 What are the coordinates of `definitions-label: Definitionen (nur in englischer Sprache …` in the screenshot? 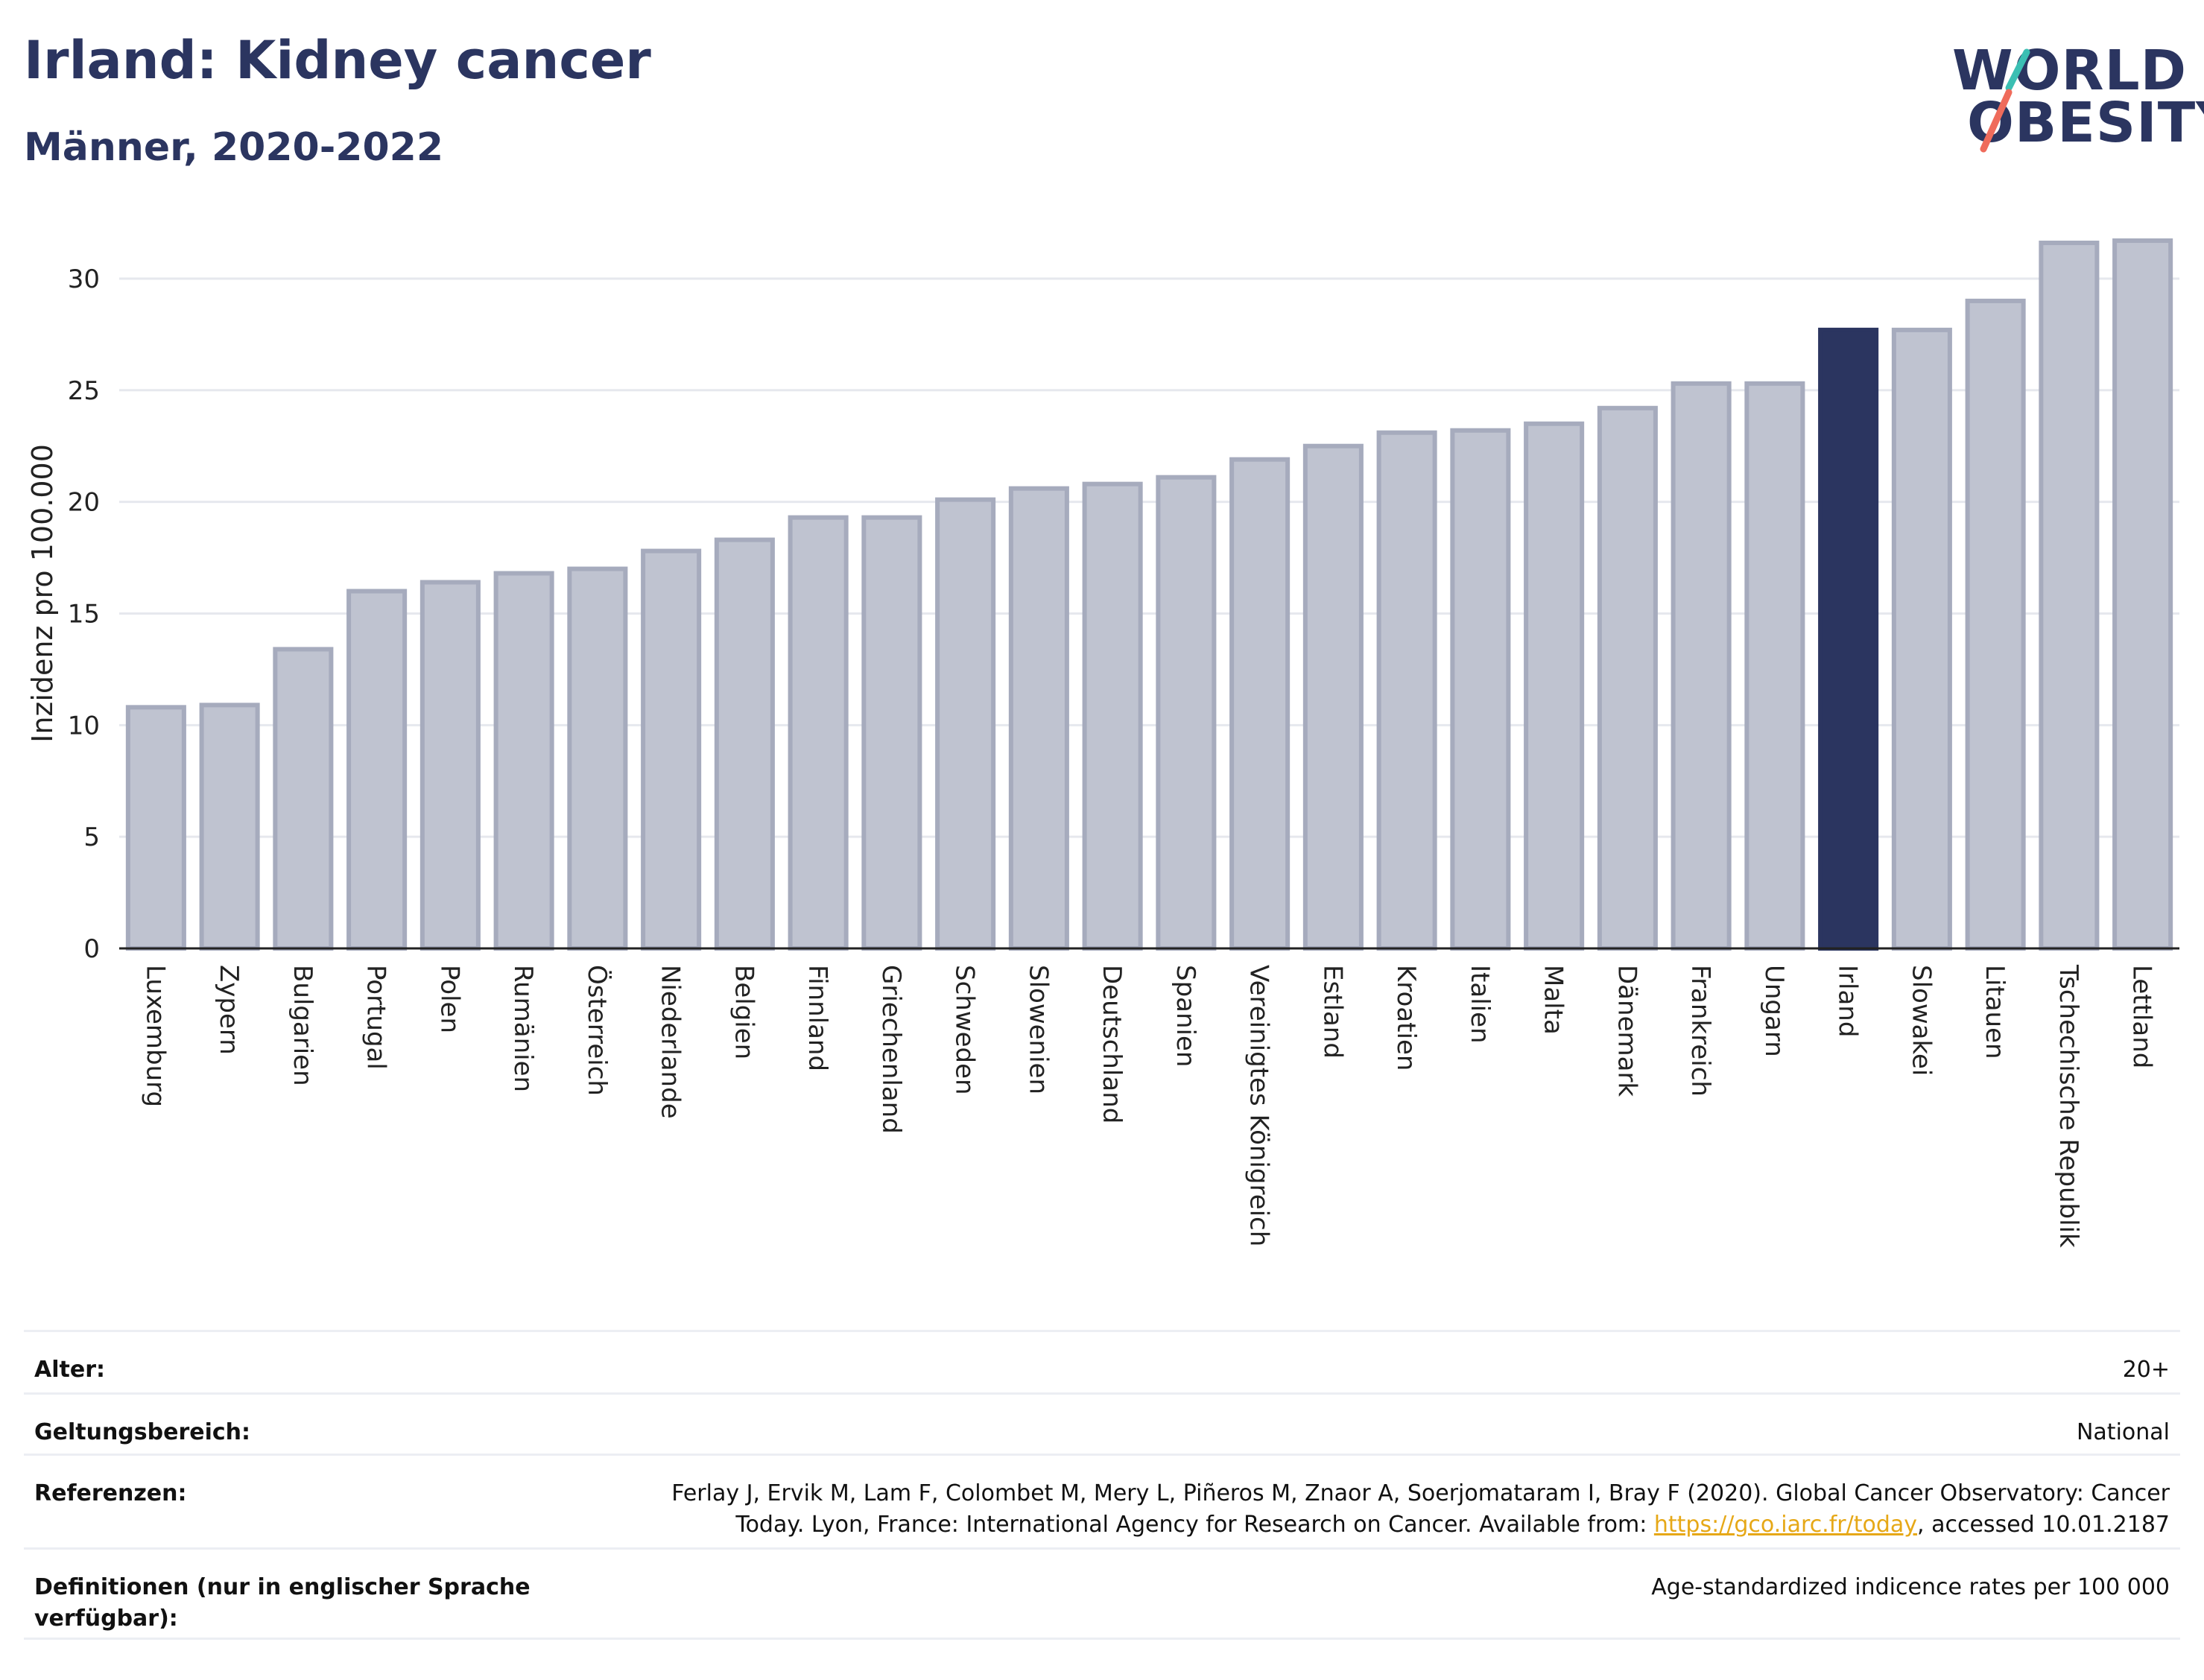 It's located at (282, 1603).